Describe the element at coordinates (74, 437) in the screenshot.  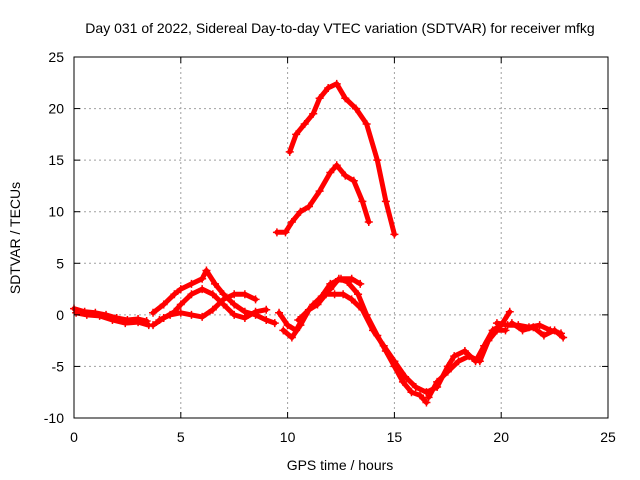
I see `x-tick-label: 0` at that location.